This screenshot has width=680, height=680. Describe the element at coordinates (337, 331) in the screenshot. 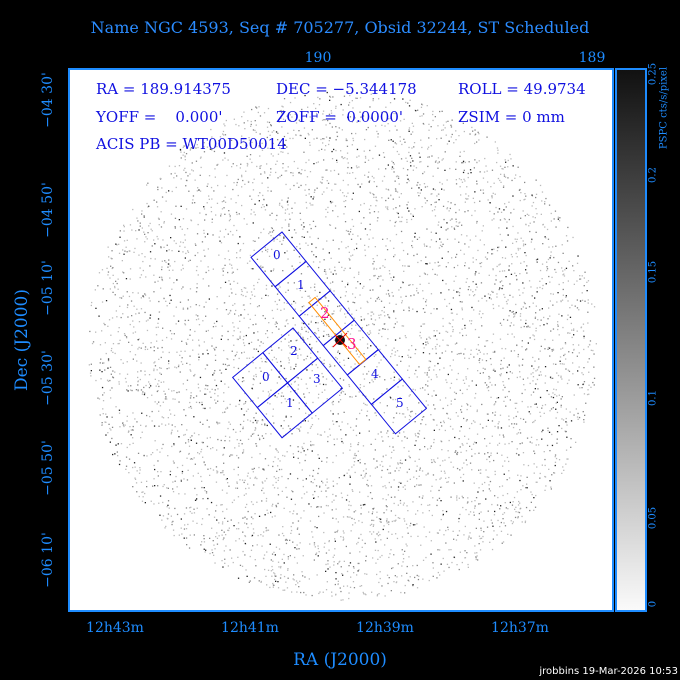

I see `grating-slit` at that location.